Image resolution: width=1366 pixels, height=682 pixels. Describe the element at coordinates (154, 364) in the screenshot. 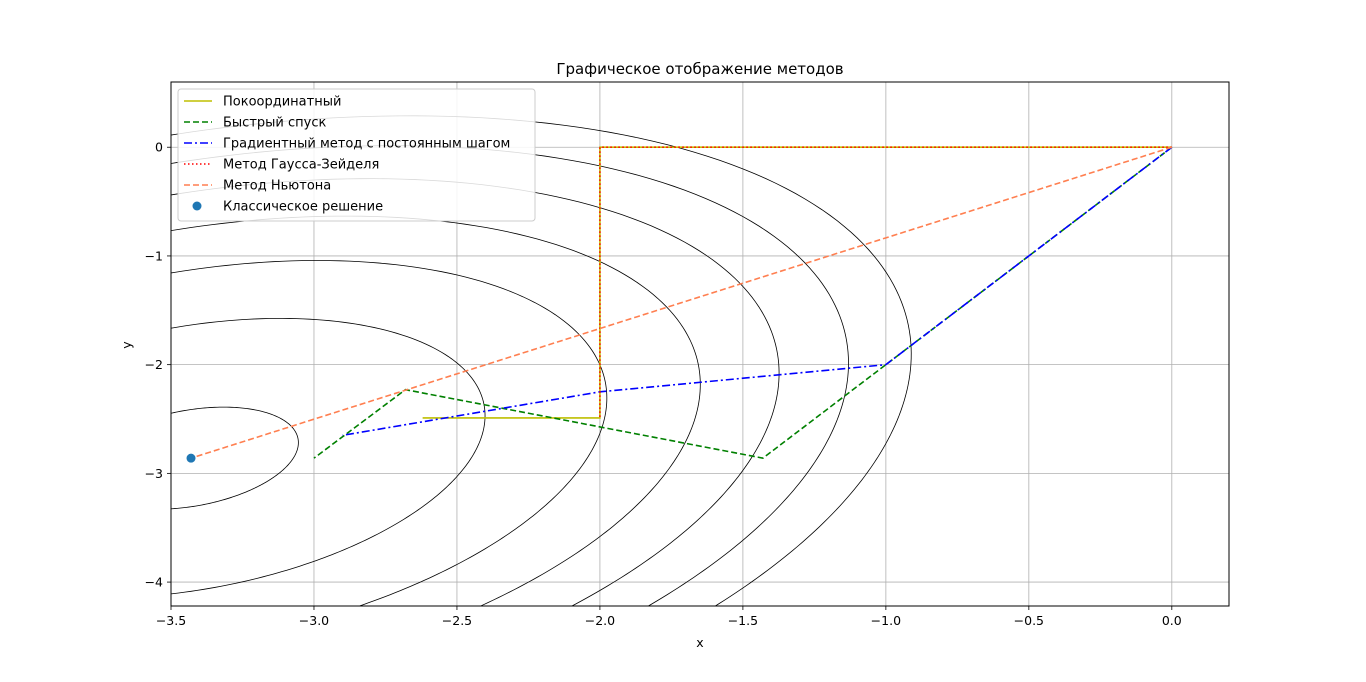

I see `y-tick-label: −2` at that location.